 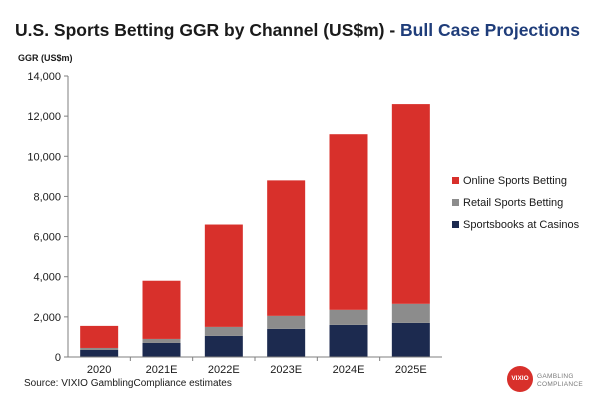 I want to click on y-tick-label: 2,000, so click(x=47, y=318).